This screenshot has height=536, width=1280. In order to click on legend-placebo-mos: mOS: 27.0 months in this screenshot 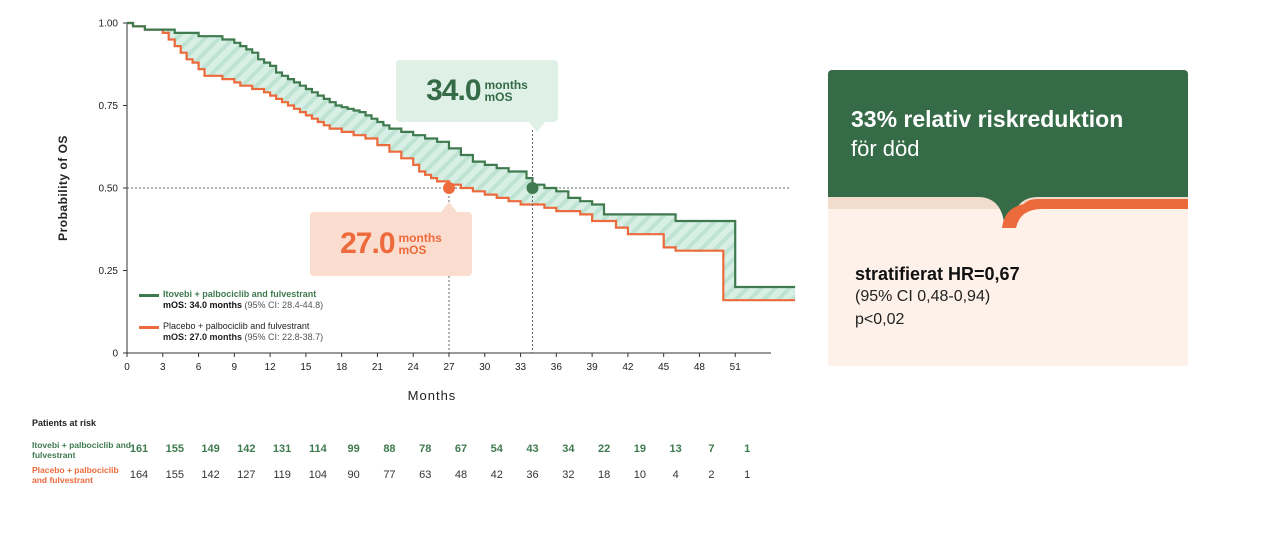, I will do `click(203, 337)`.